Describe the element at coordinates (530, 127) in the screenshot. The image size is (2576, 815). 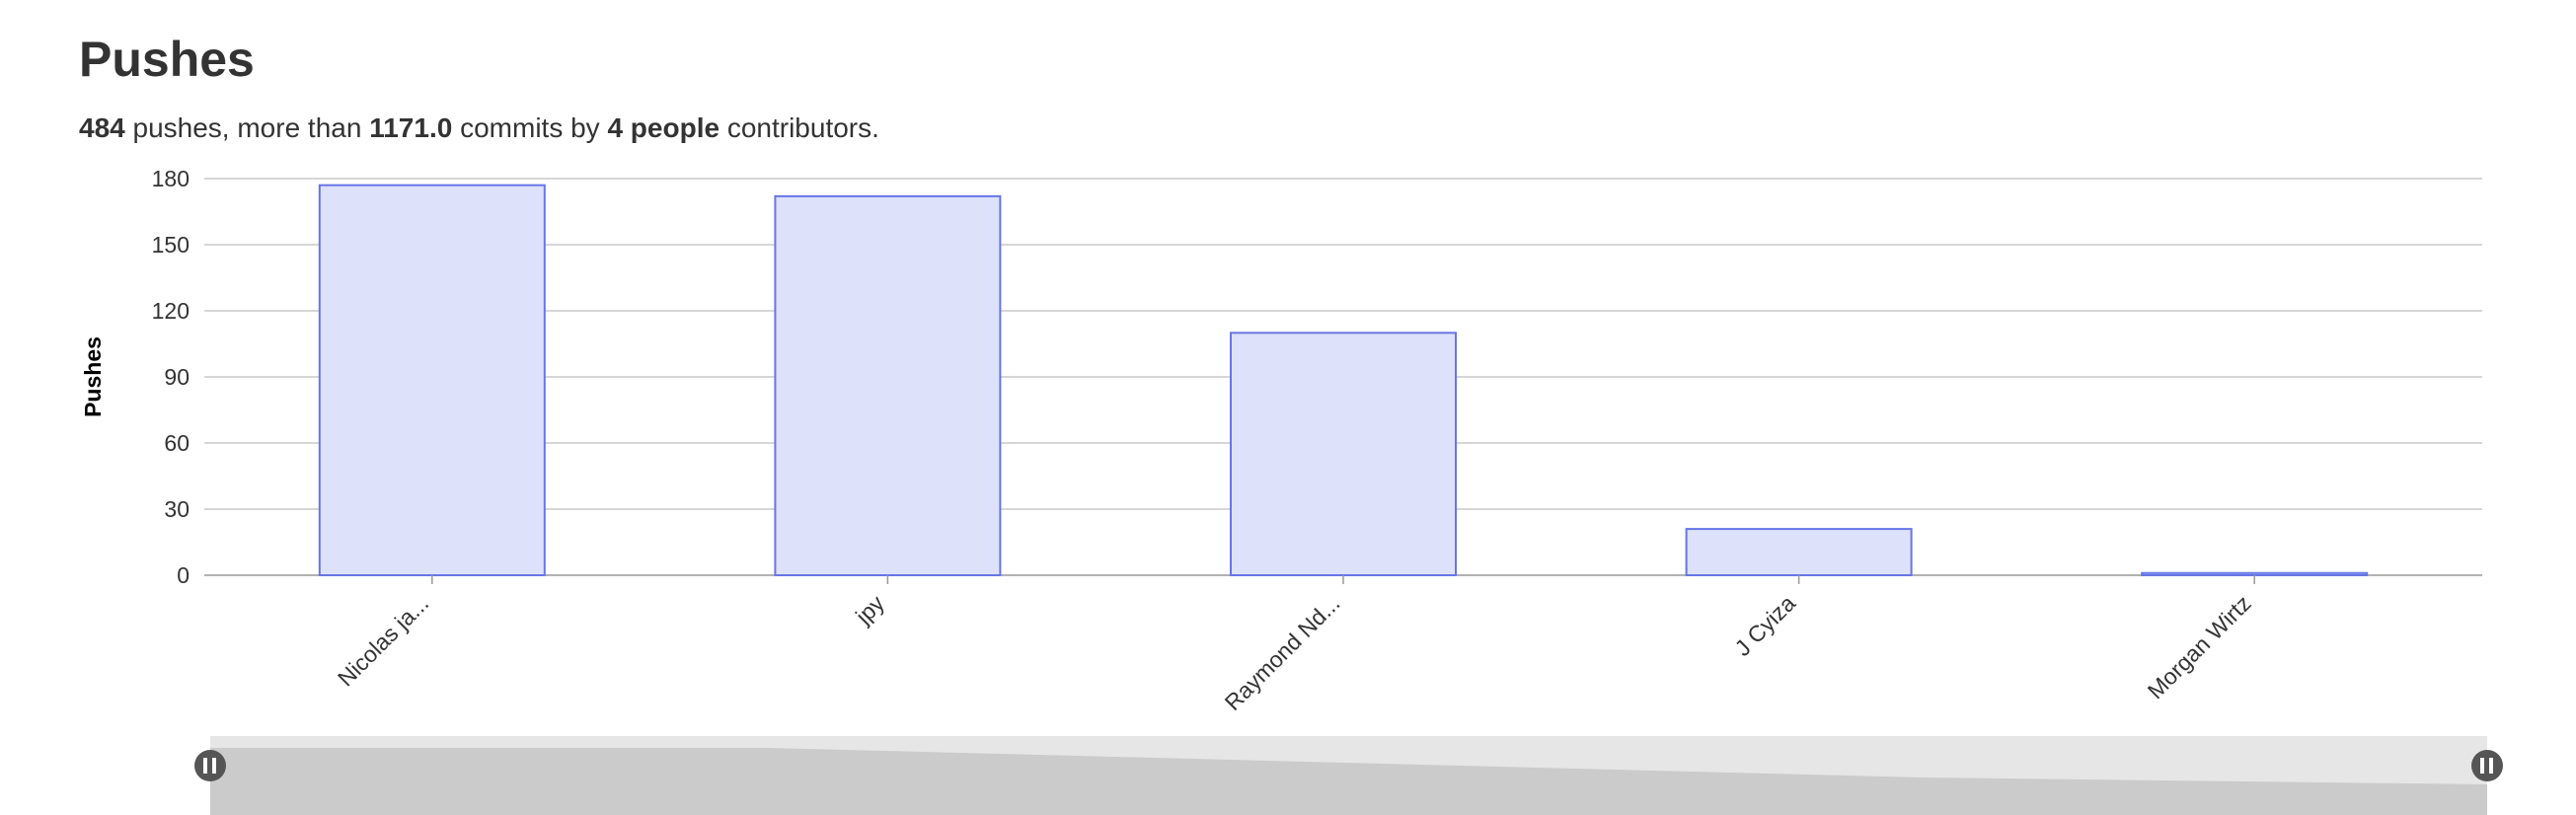
I see `summary-commits-text: commits by` at that location.